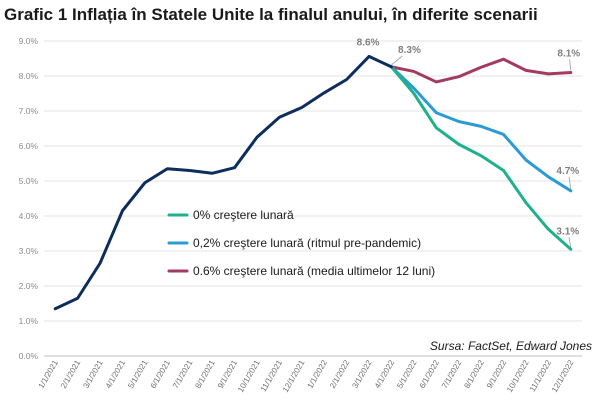 This screenshot has height=406, width=600. What do you see at coordinates (29, 216) in the screenshot?
I see `y-tick-label: 4.0%` at bounding box center [29, 216].